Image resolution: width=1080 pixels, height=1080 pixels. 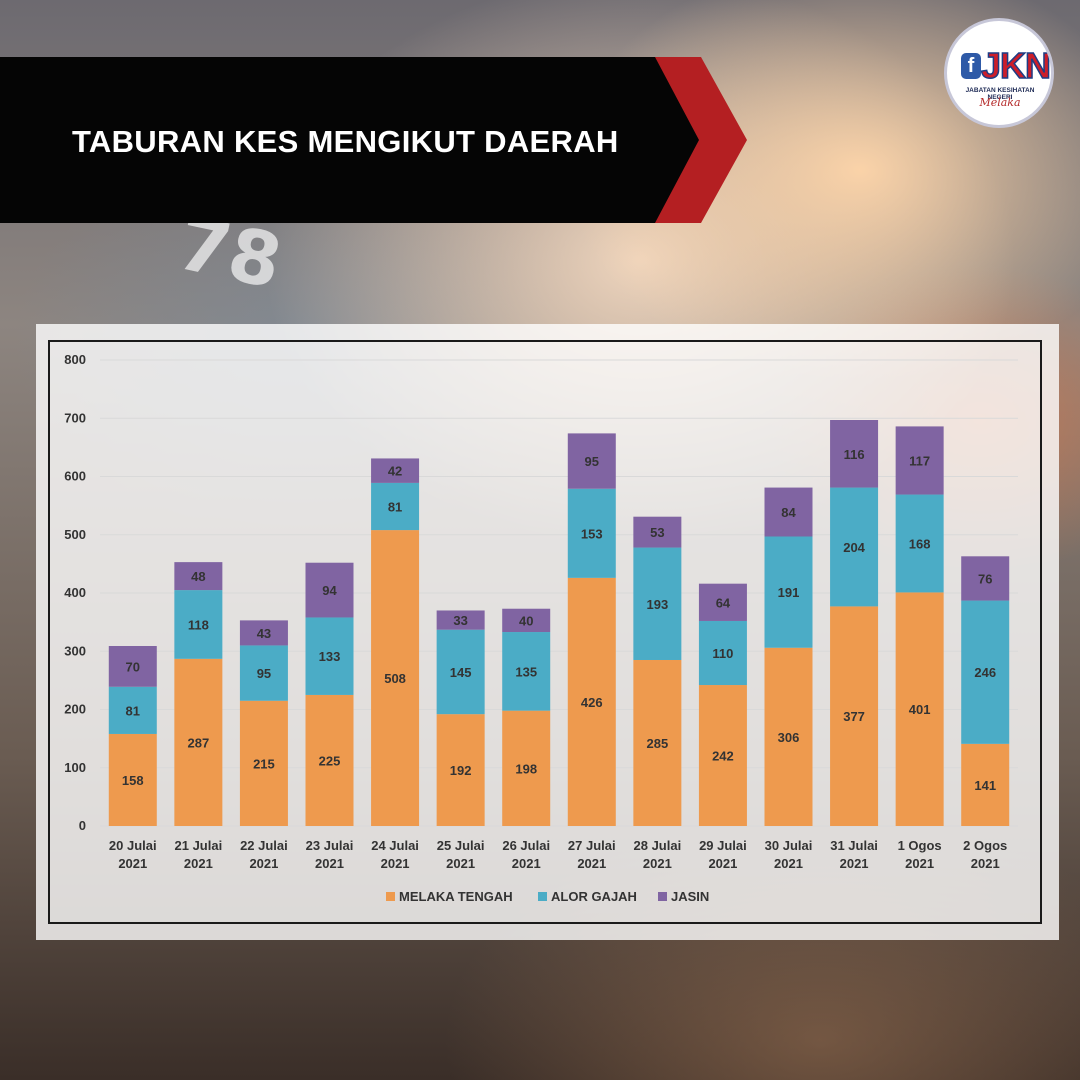 I want to click on logo-wordmark: JKN, so click(x=1015, y=65).